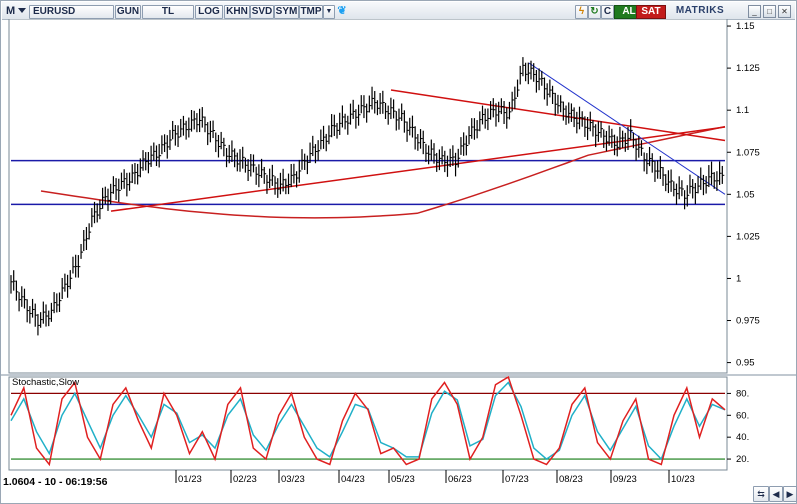 The width and height of the screenshot is (797, 504). Describe the element at coordinates (460, 479) in the screenshot. I see `x-tick-label: 06/23` at that location.